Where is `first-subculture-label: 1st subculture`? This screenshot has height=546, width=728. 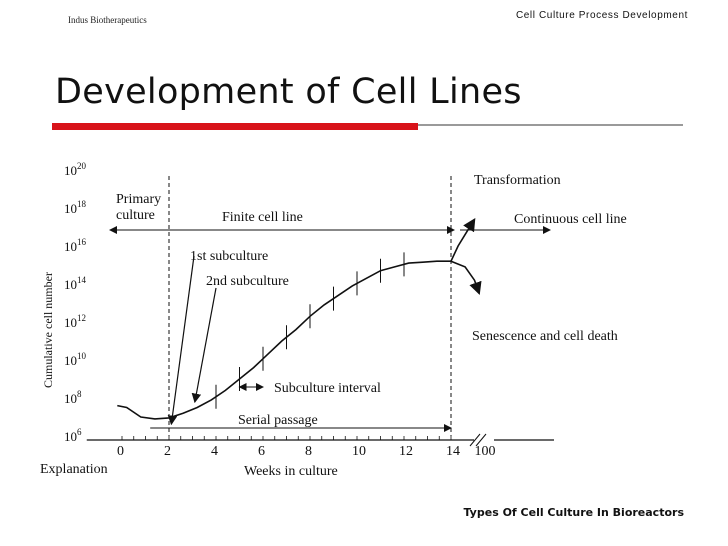
first-subculture-label: 1st subculture is located at coordinates (229, 256).